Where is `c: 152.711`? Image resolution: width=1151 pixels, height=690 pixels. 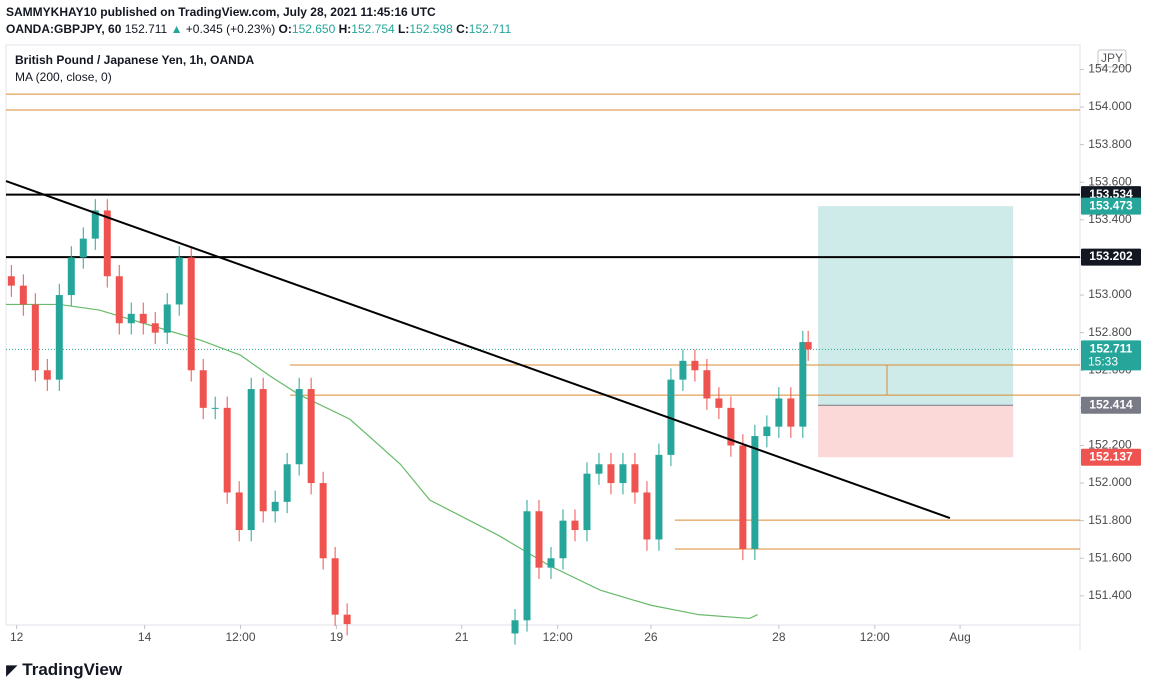 c: 152.711 is located at coordinates (490, 29).